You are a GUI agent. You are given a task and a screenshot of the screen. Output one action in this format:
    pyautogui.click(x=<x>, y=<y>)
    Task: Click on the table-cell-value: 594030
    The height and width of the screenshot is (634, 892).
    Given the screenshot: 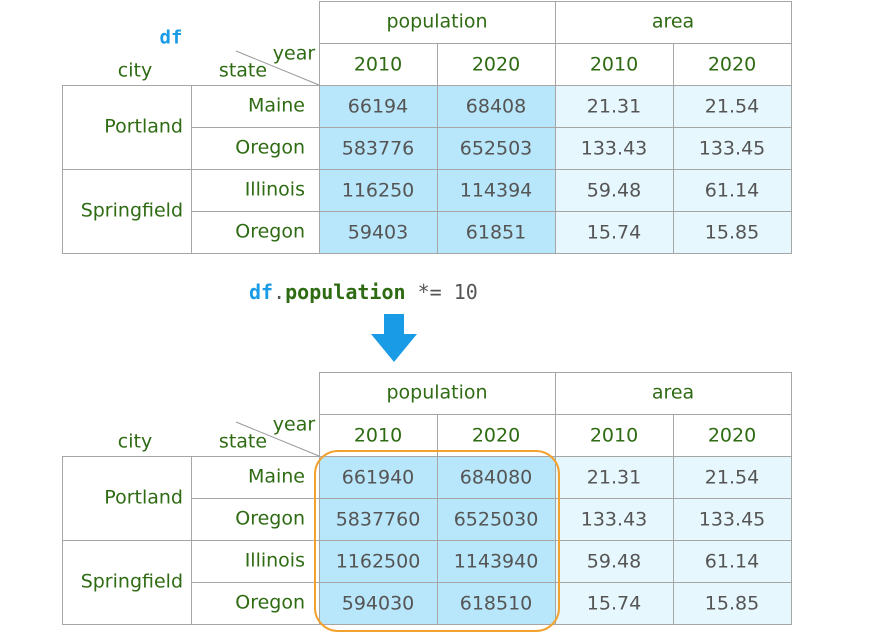 What is the action you would take?
    pyautogui.click(x=378, y=603)
    